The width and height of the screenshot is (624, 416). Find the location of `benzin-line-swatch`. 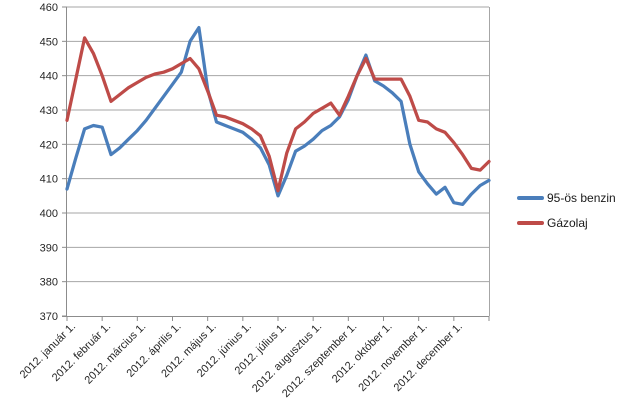

benzin-line-swatch is located at coordinates (530, 197).